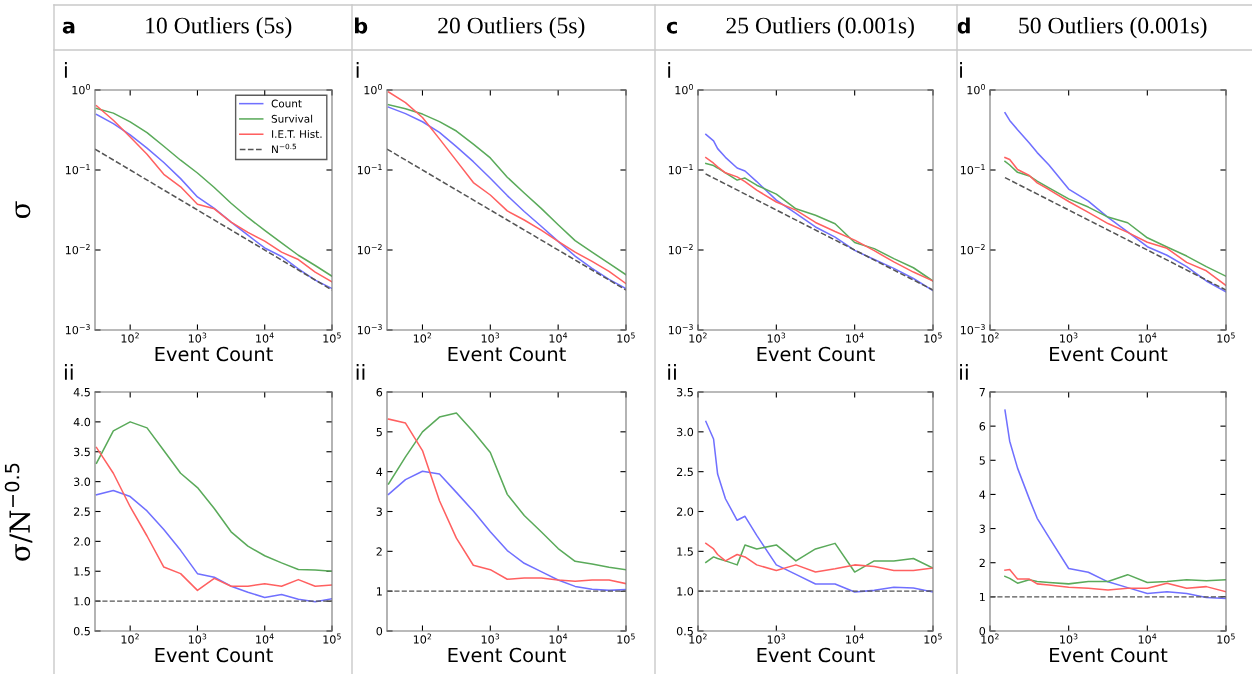 Image resolution: width=1252 pixels, height=674 pixels. I want to click on legend-label: I.E.T. Hist., so click(297, 134).